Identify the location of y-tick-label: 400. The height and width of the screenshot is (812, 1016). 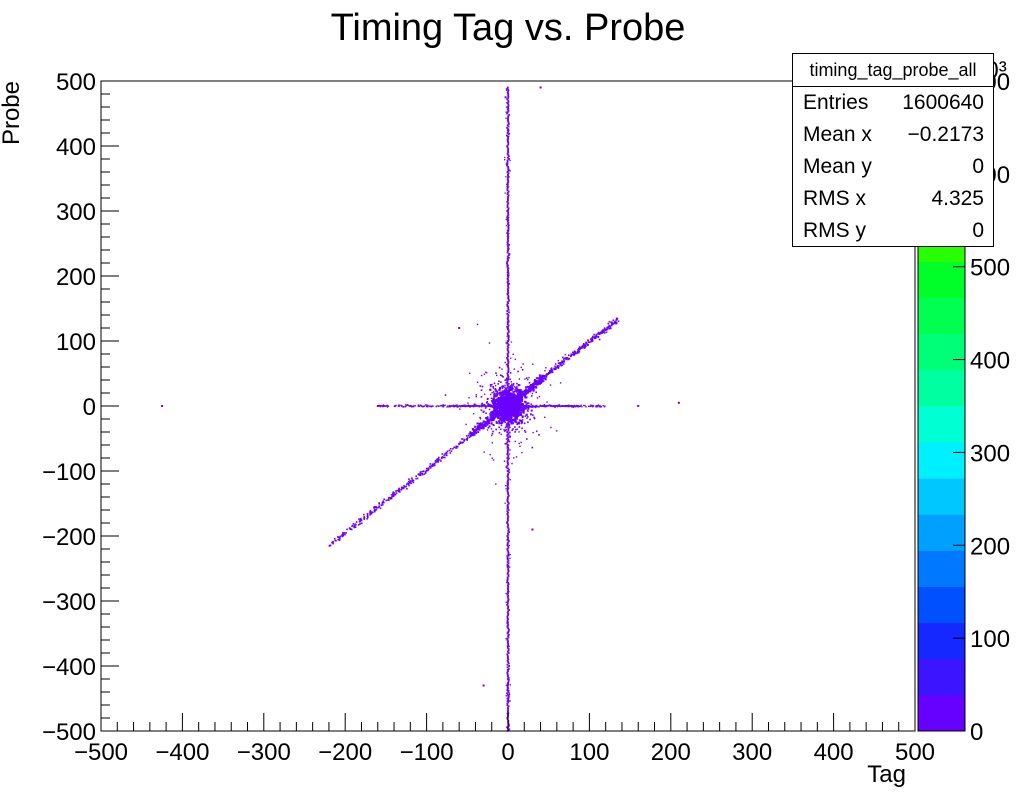
(76, 147).